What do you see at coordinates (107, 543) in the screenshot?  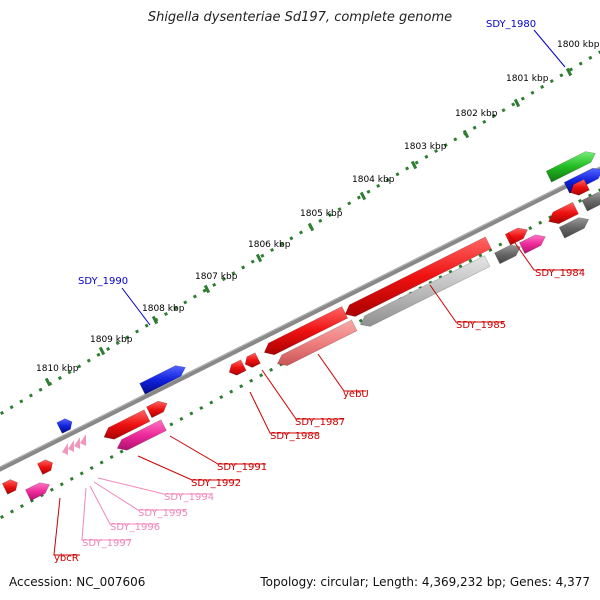 I see `gene-label: SDY_1997` at bounding box center [107, 543].